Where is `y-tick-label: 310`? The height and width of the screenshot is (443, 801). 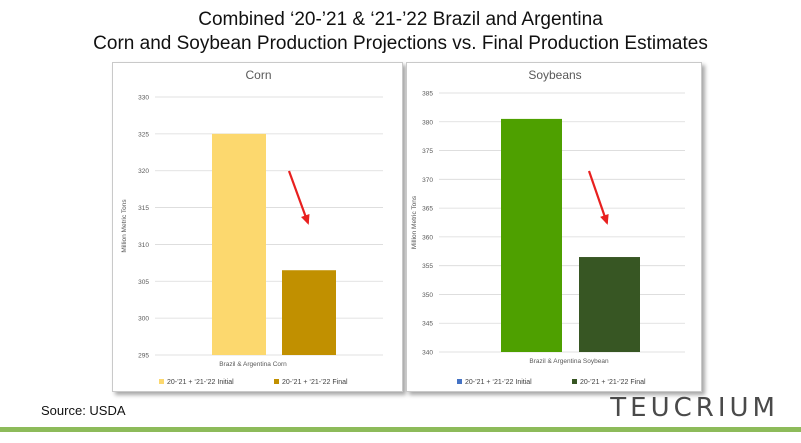 y-tick-label: 310 is located at coordinates (143, 245).